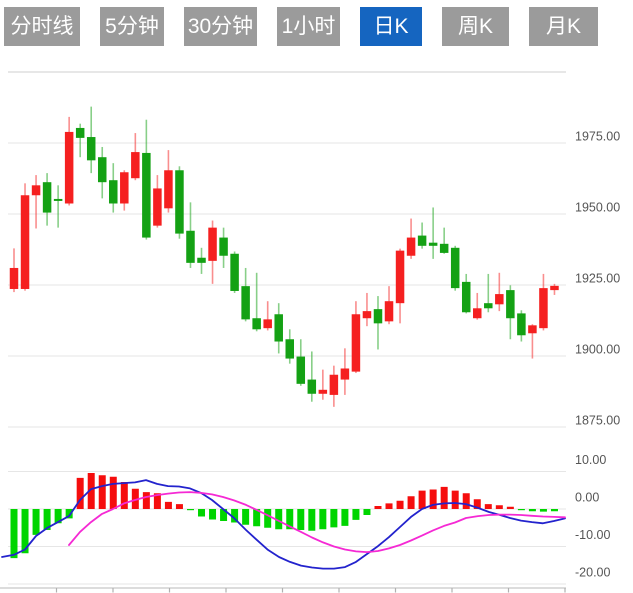  I want to click on dif-polyline, so click(283, 524).